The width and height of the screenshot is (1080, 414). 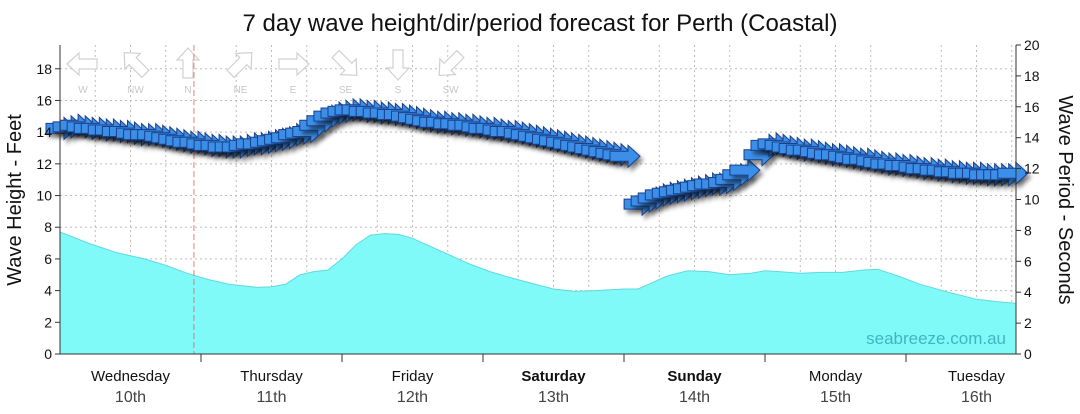 What do you see at coordinates (15, 200) in the screenshot?
I see `left-axis-title: Wave Height - Feet` at bounding box center [15, 200].